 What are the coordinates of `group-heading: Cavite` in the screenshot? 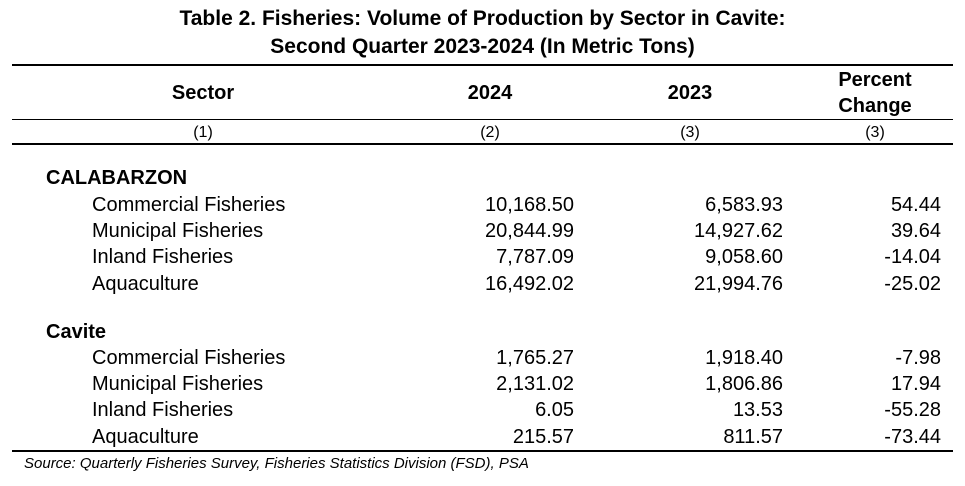 It's located at (76, 332).